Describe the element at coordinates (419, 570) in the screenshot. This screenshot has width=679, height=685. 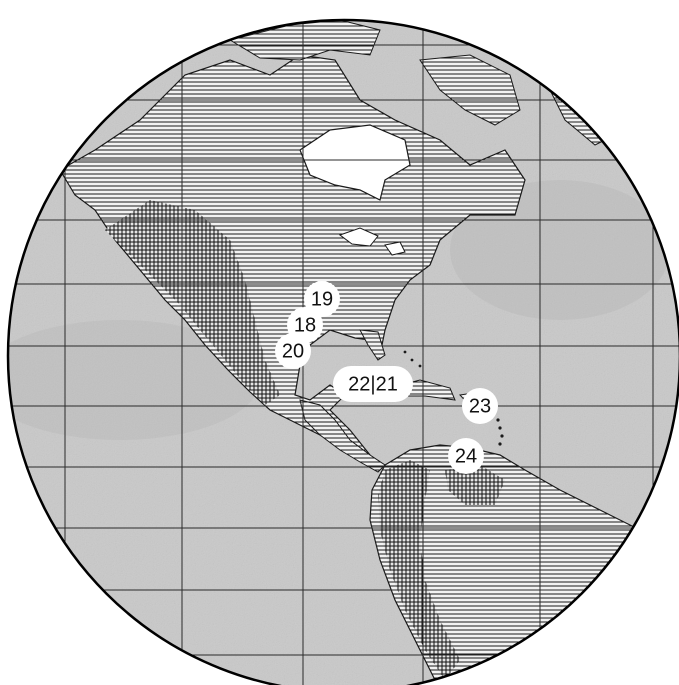
I see `andes` at that location.